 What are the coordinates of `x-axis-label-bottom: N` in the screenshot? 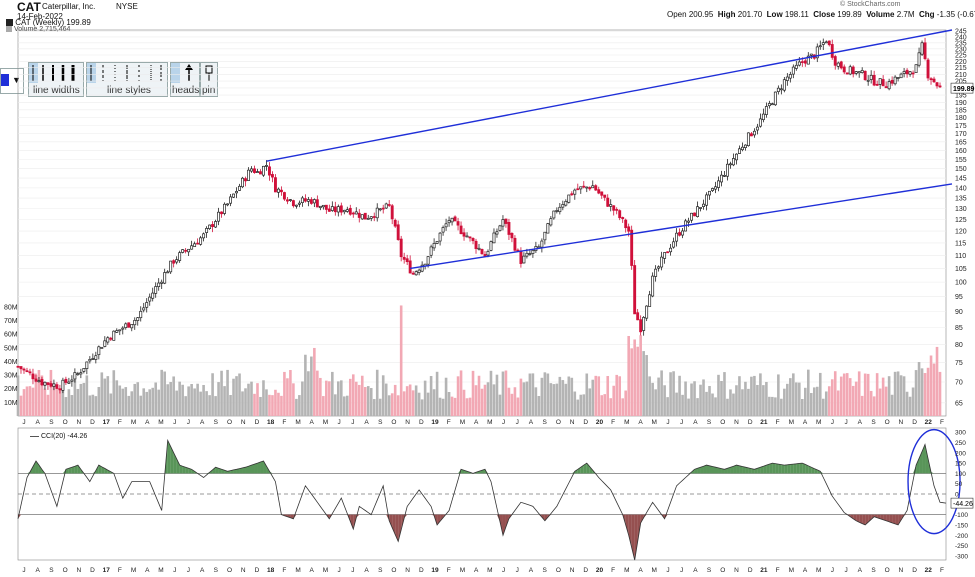 It's located at (572, 570).